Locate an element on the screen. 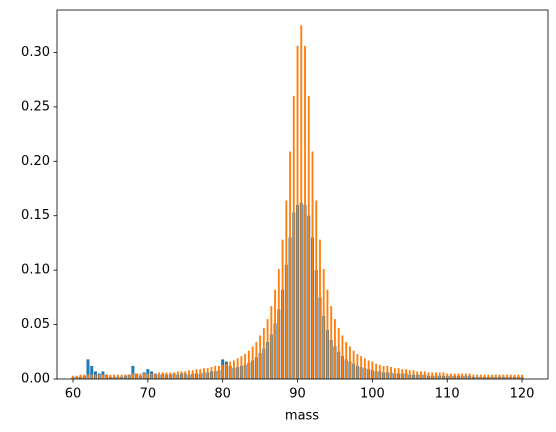 This screenshot has width=556, height=432. y-tick-label: 0.30 is located at coordinates (35, 52).